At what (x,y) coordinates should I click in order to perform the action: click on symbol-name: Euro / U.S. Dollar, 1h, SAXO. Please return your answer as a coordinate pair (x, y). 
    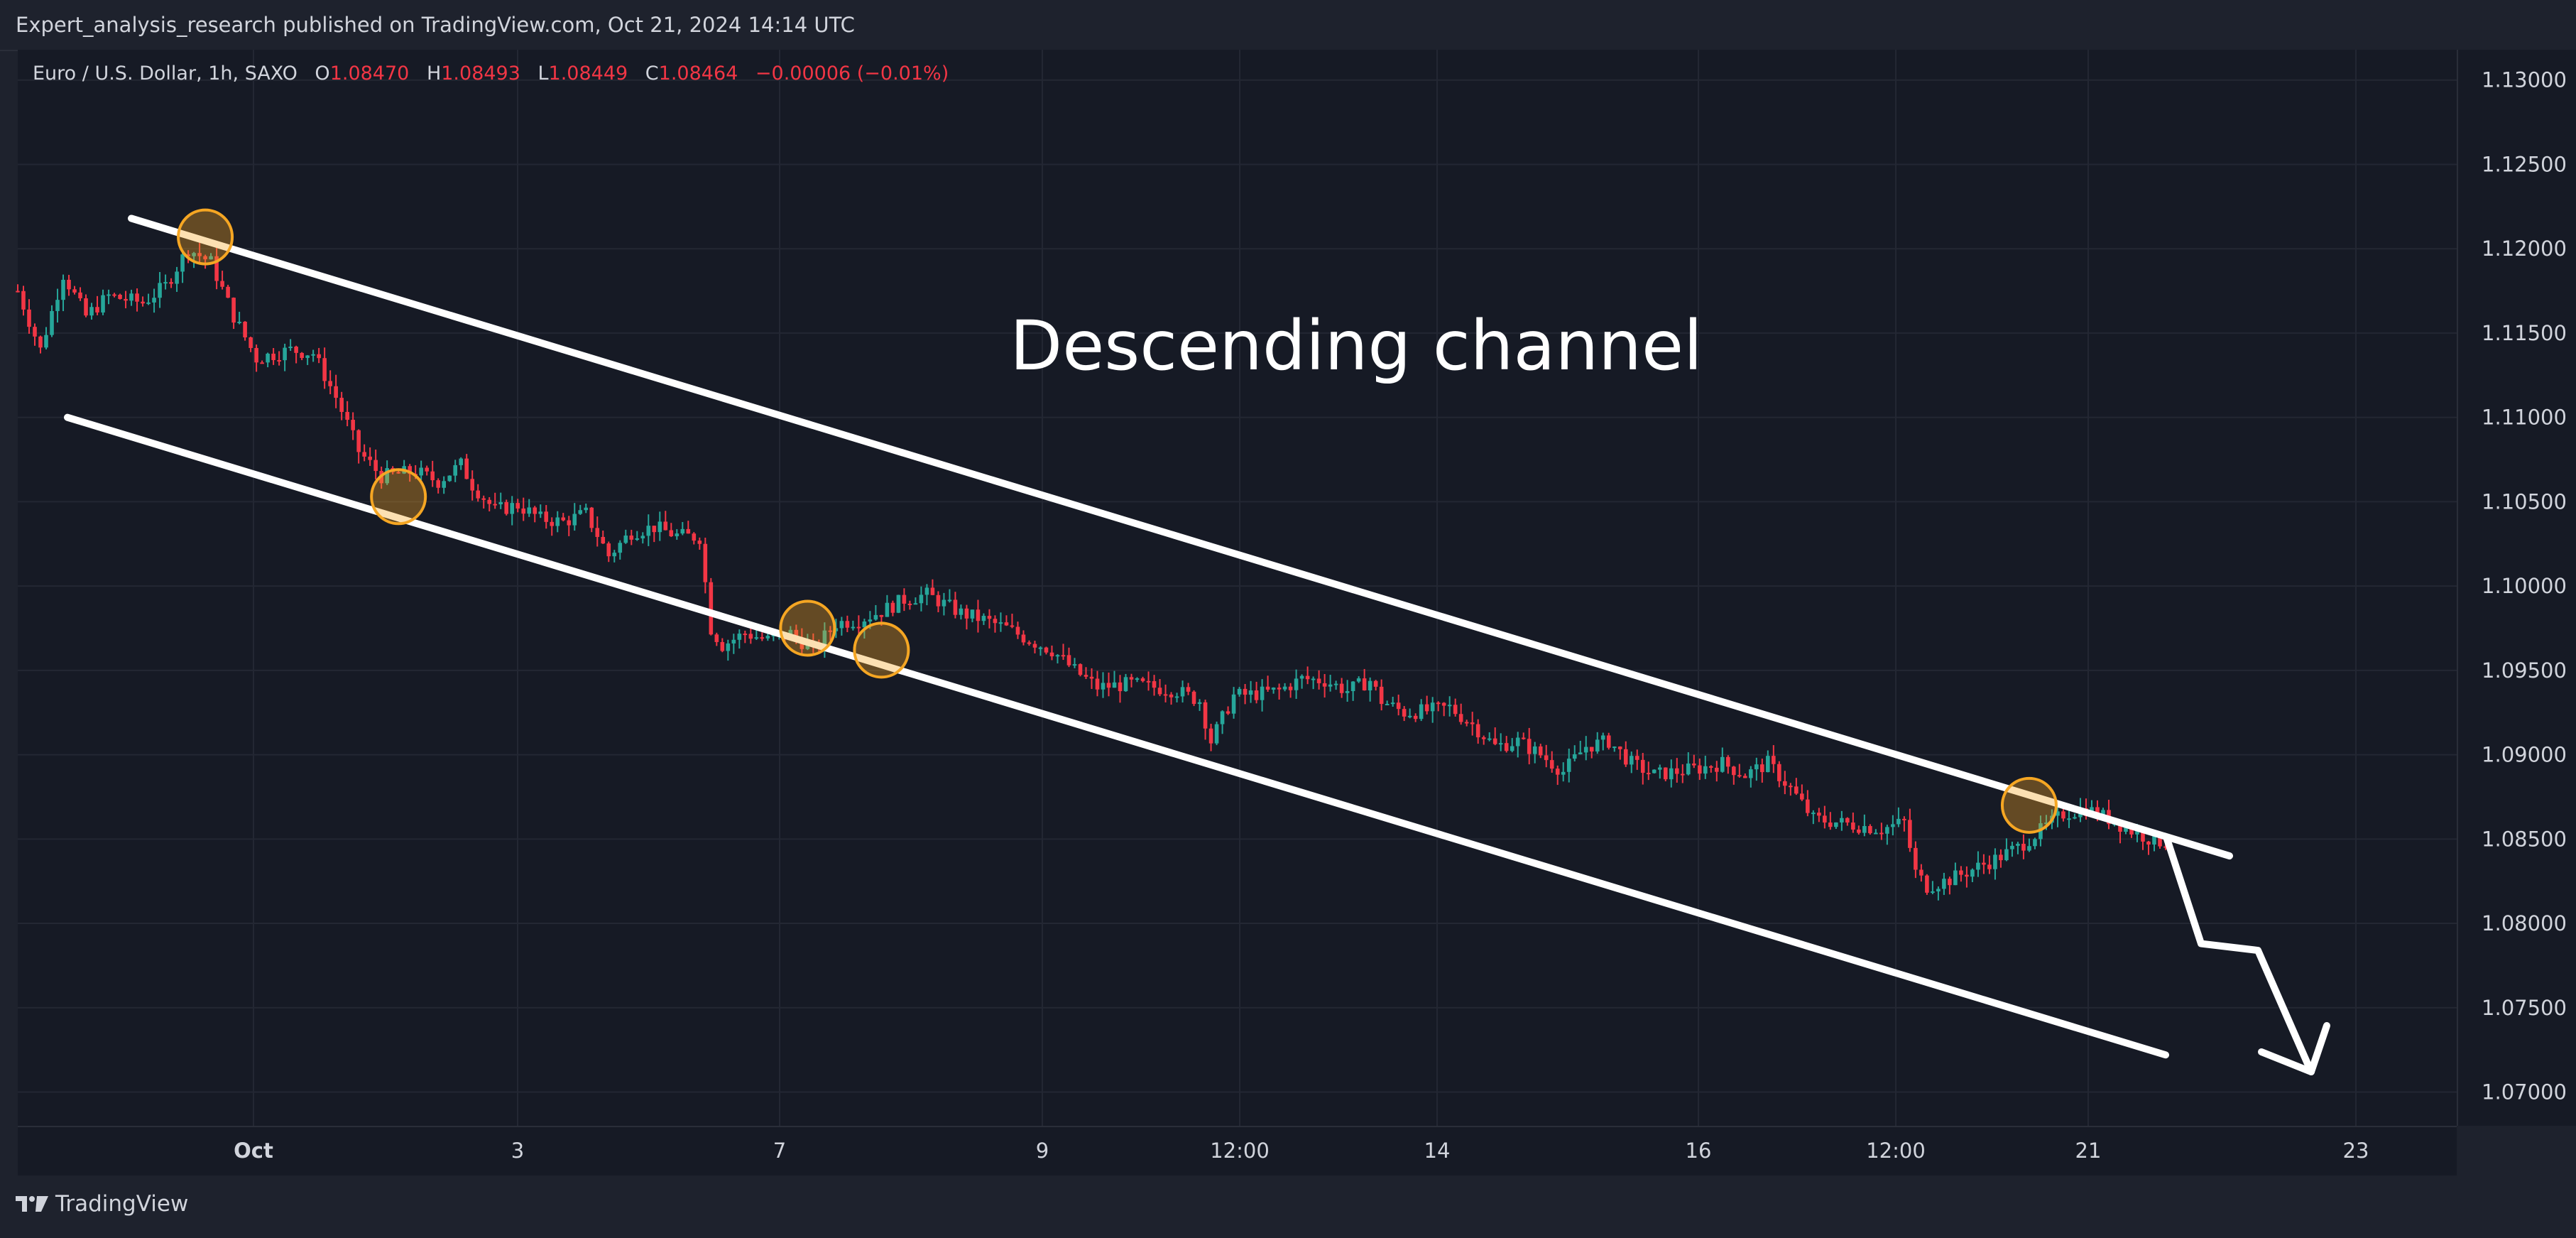
    Looking at the image, I should click on (165, 74).